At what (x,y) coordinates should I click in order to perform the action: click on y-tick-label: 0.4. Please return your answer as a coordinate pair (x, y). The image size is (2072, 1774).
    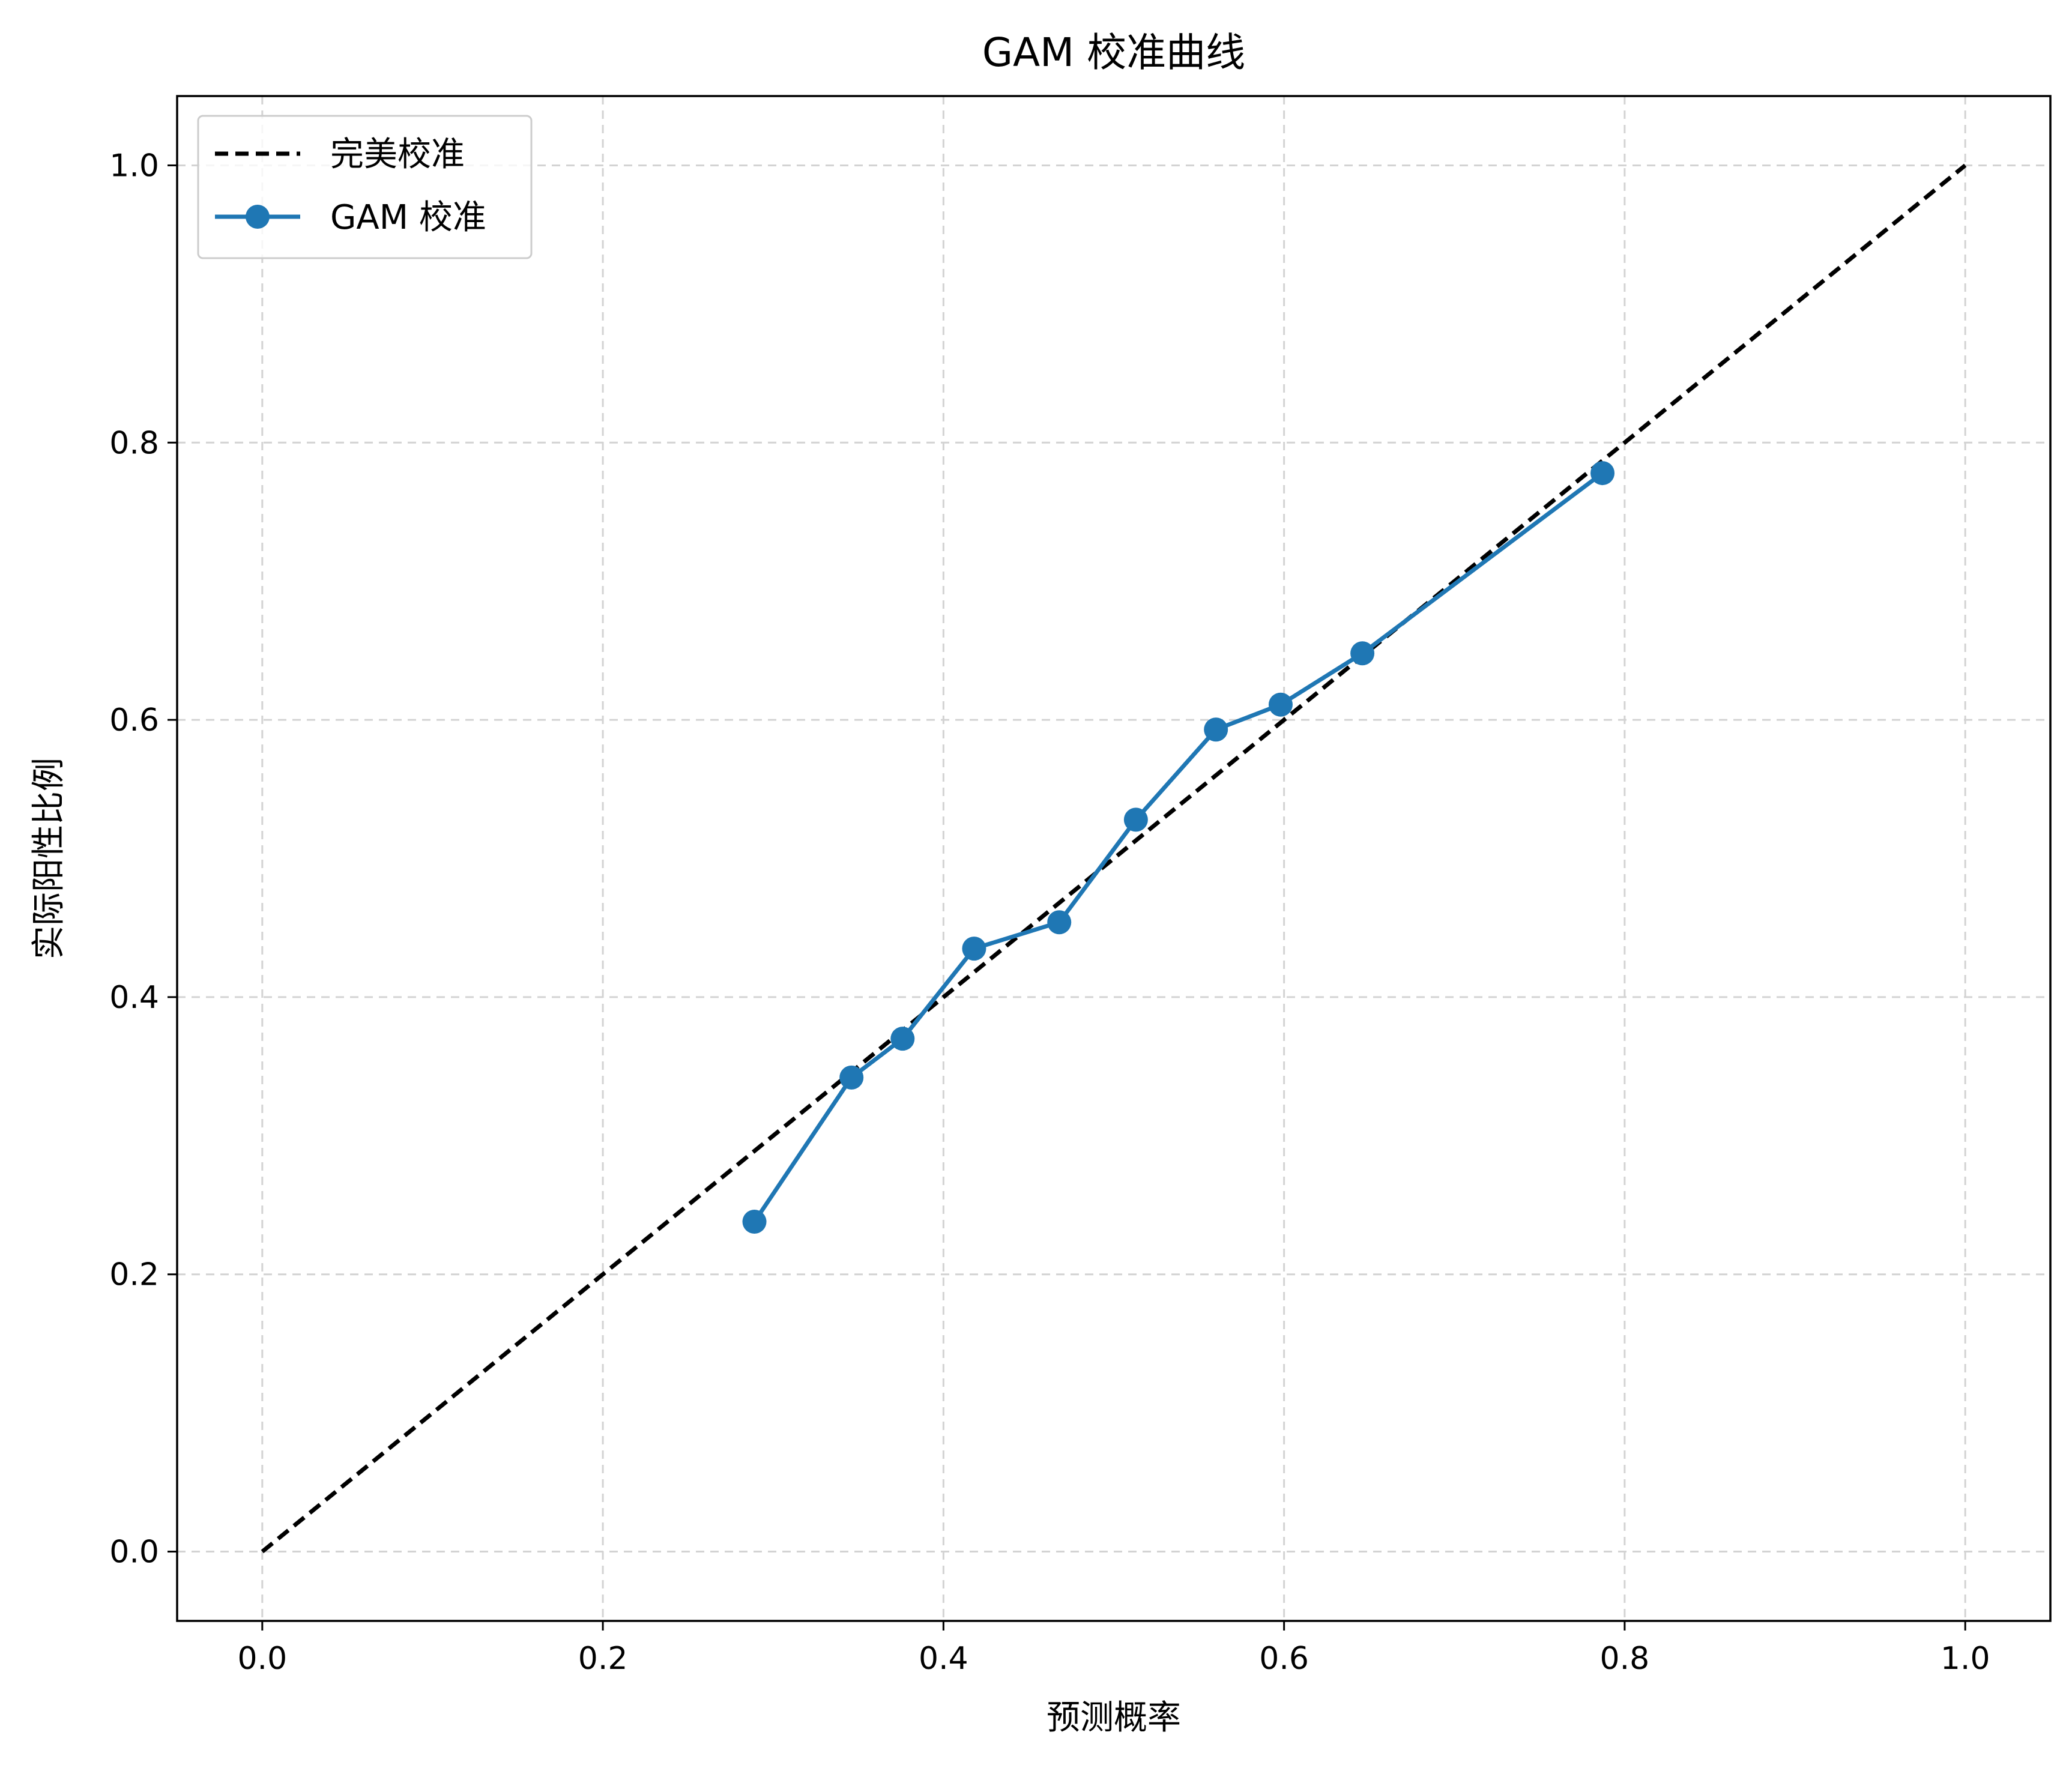
    Looking at the image, I should click on (134, 998).